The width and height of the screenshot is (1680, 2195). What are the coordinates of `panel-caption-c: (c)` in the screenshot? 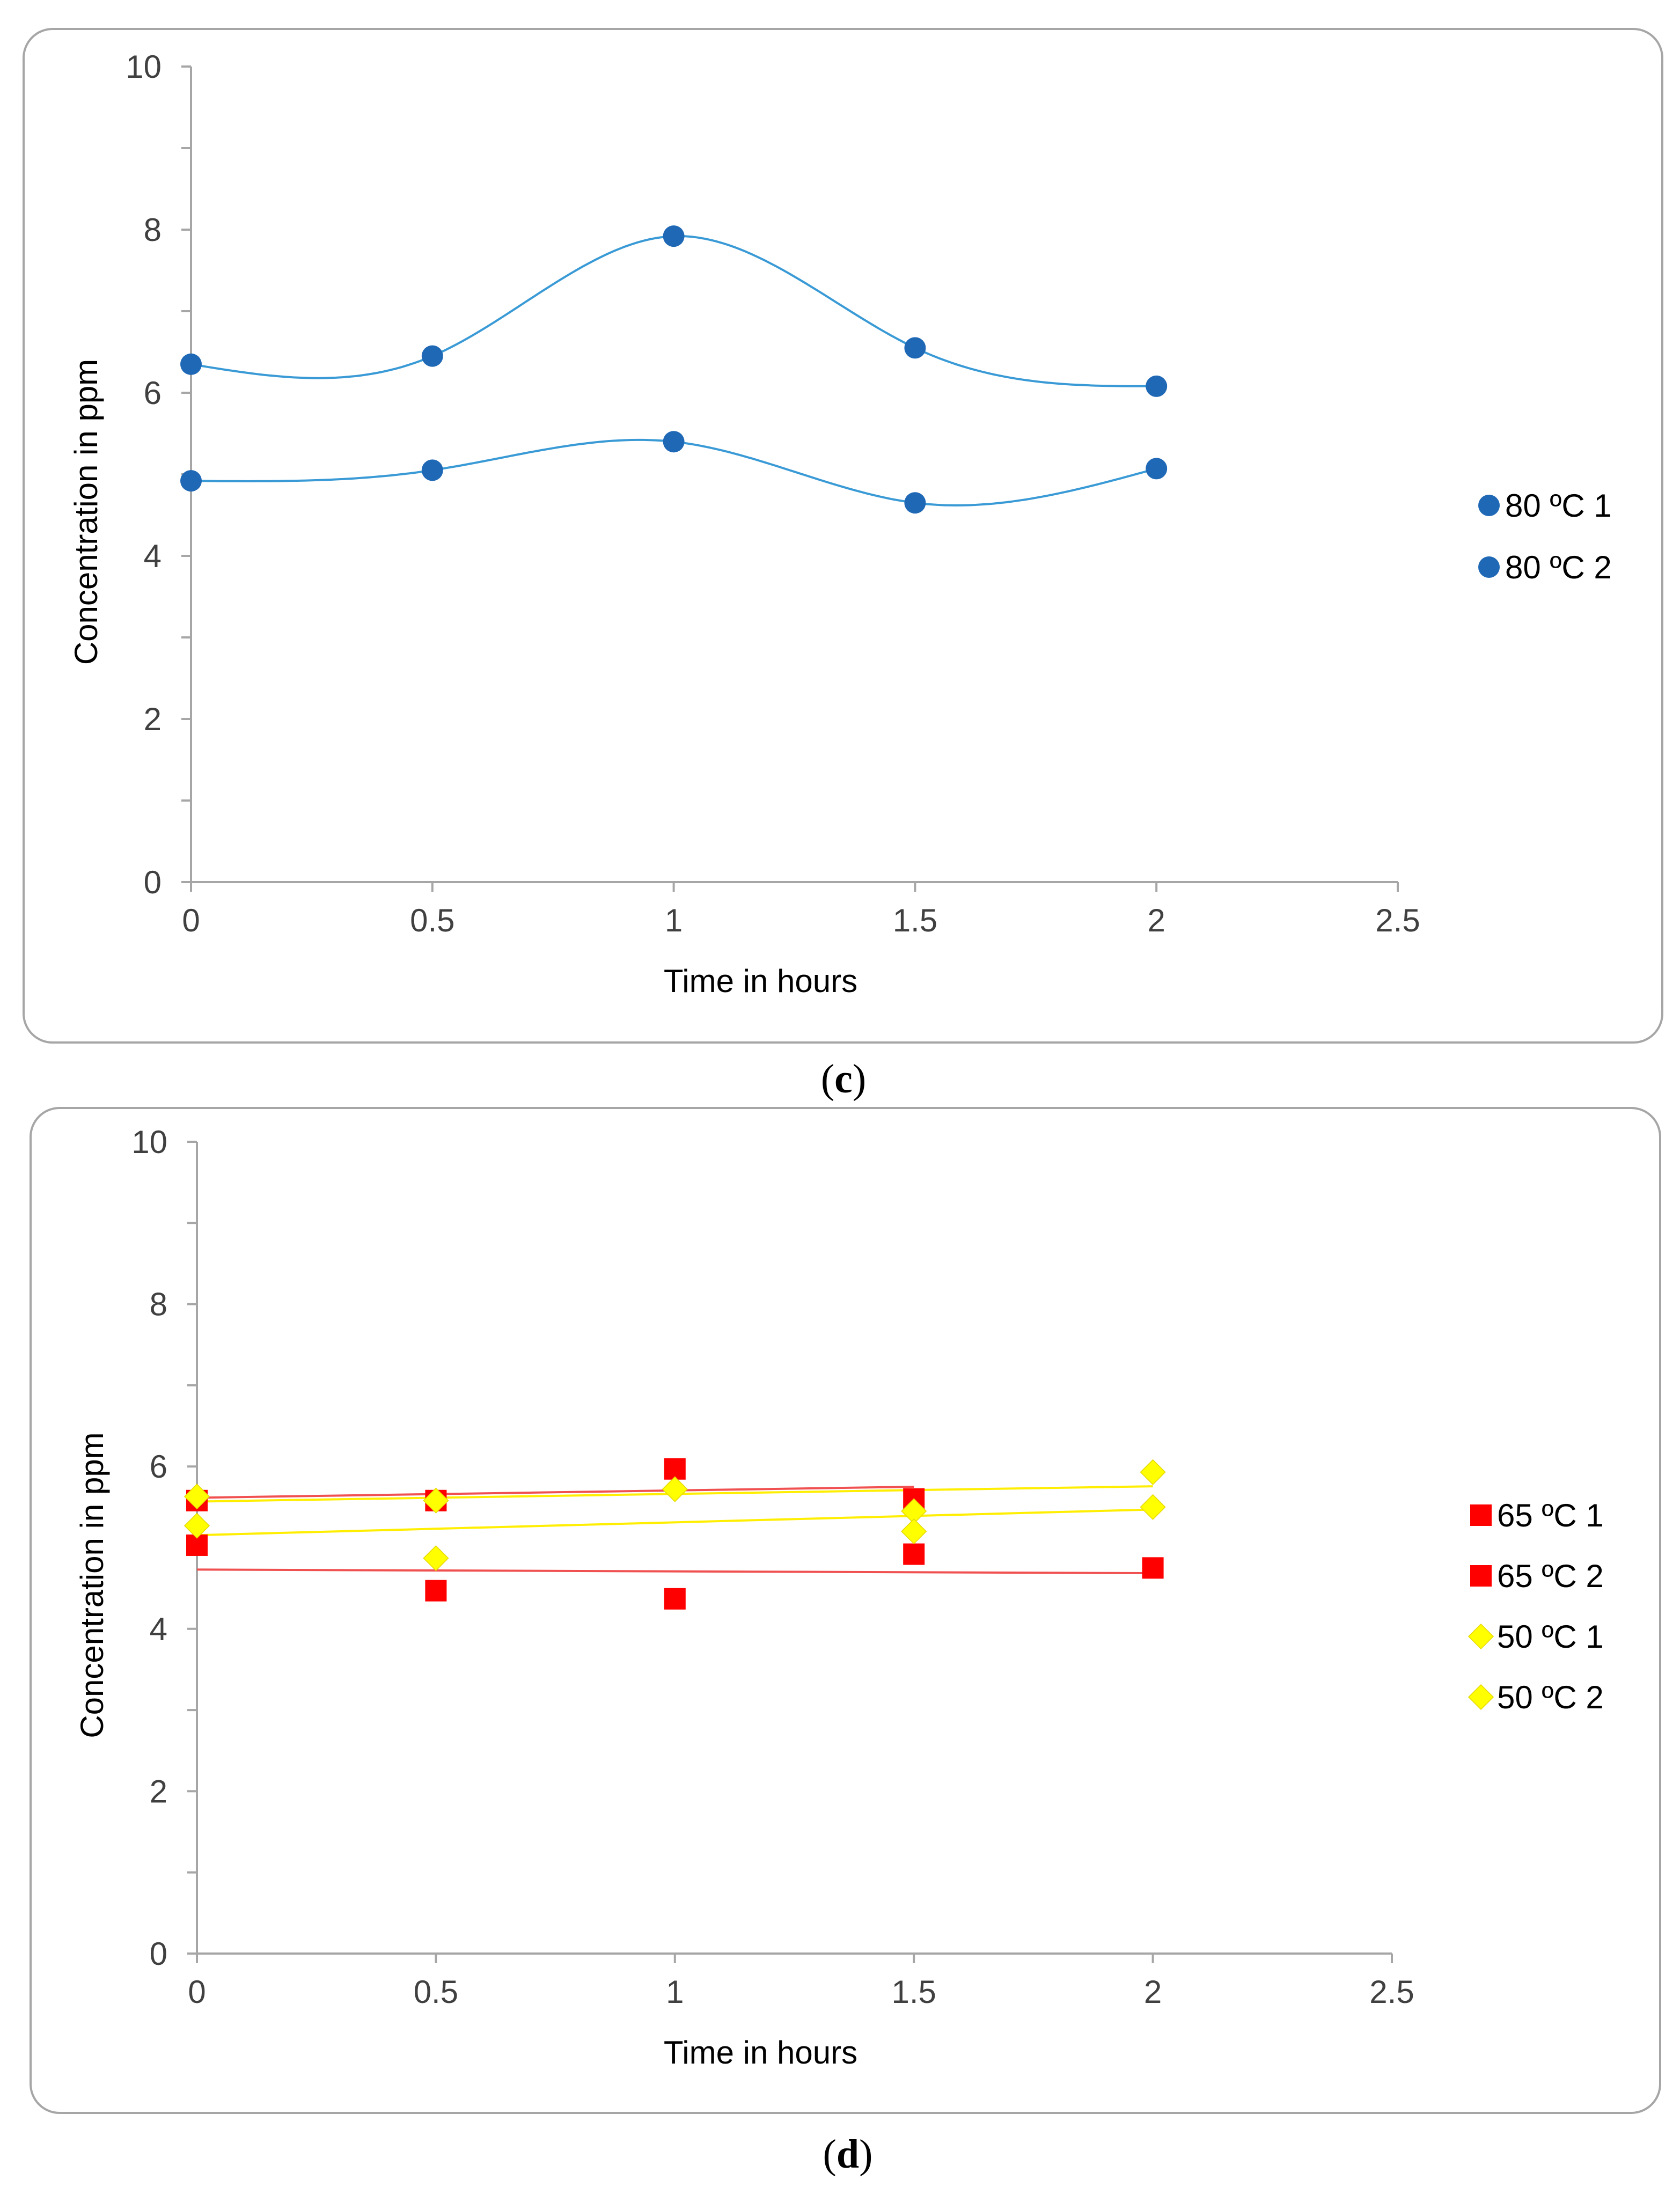 It's located at (843, 1079).